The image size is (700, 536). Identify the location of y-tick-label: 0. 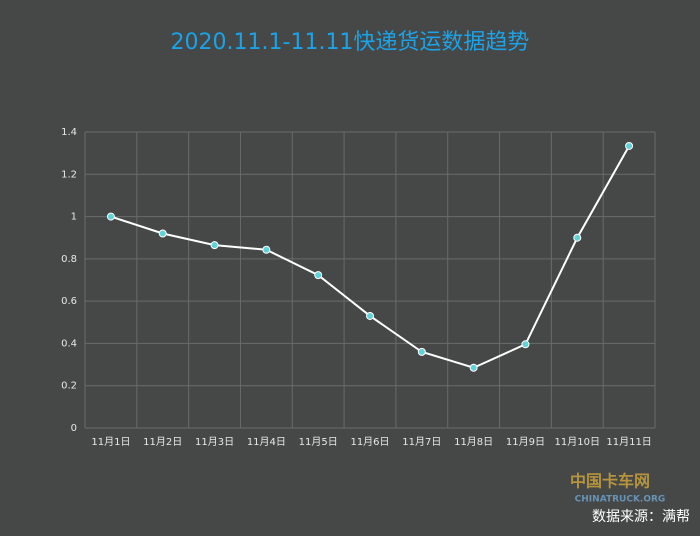
(74, 428).